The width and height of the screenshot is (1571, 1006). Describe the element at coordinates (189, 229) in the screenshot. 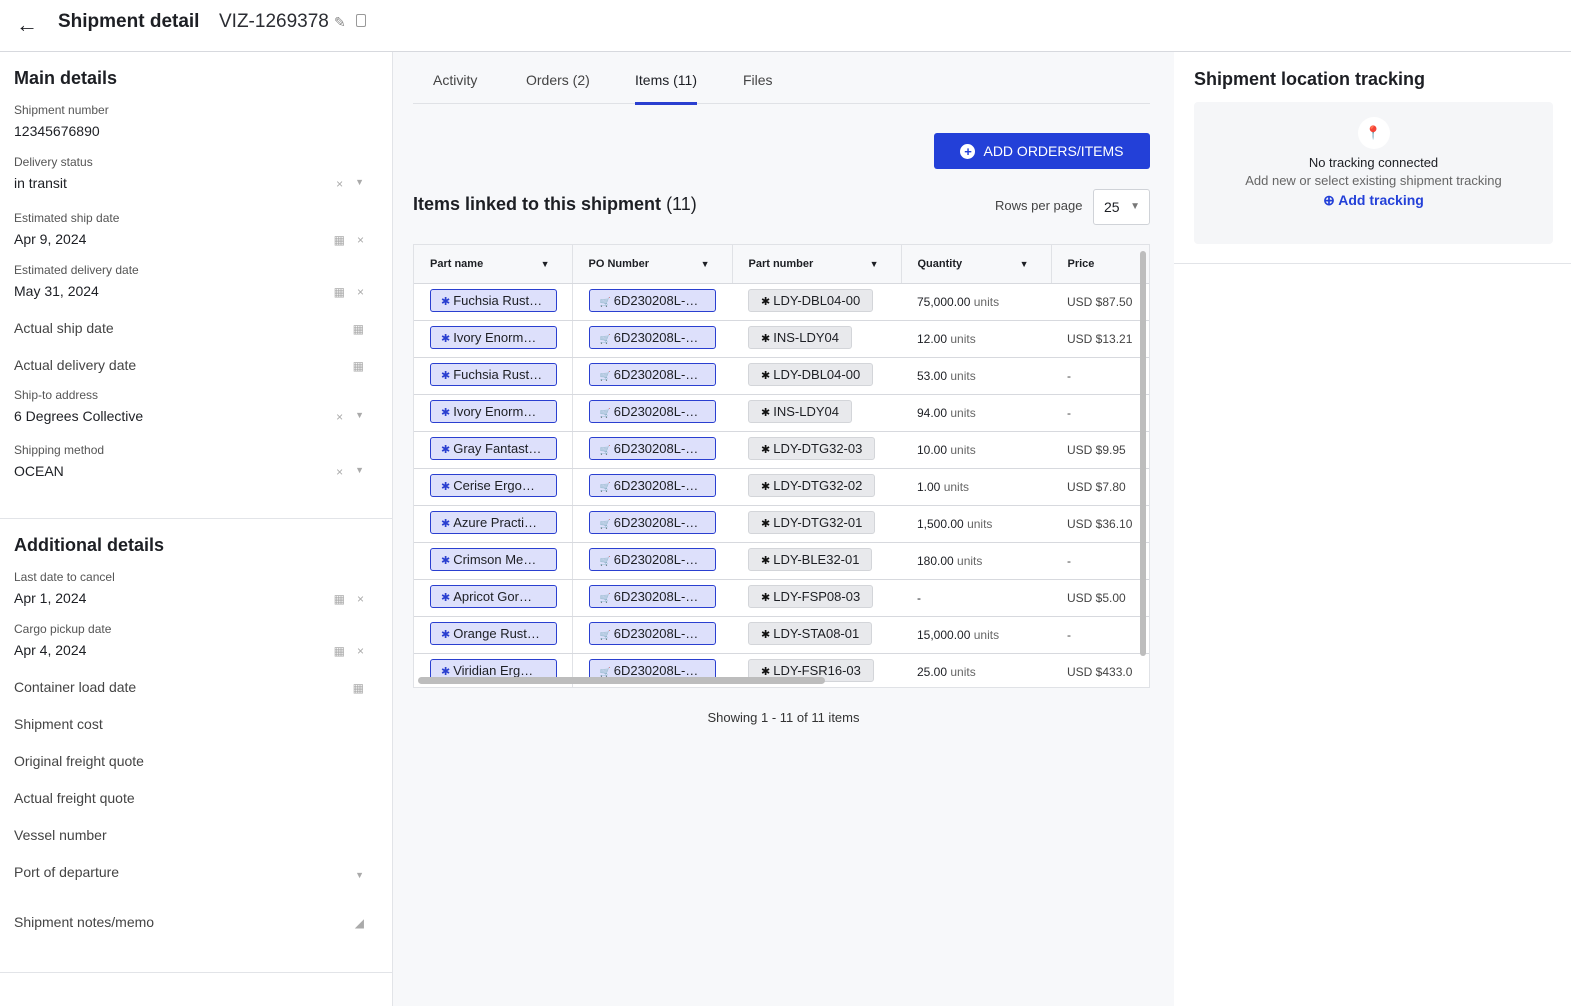

I see `field-estimated-ship-date: Estimated ship date Apr 9, 2024 ▦ ×` at that location.